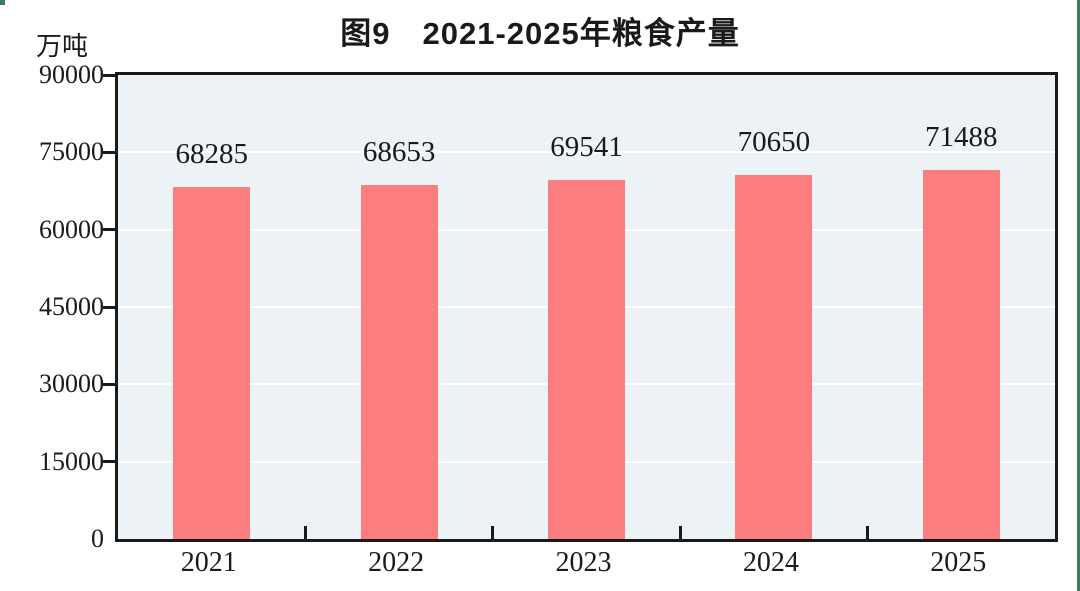  I want to click on y-axis-tick-label: 90000, so click(71, 74).